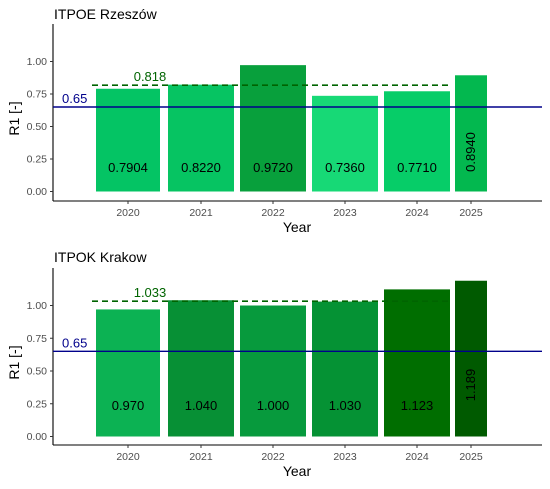 The width and height of the screenshot is (550, 489). What do you see at coordinates (100, 257) in the screenshot?
I see `panel-title: ITPOK Krakow` at bounding box center [100, 257].